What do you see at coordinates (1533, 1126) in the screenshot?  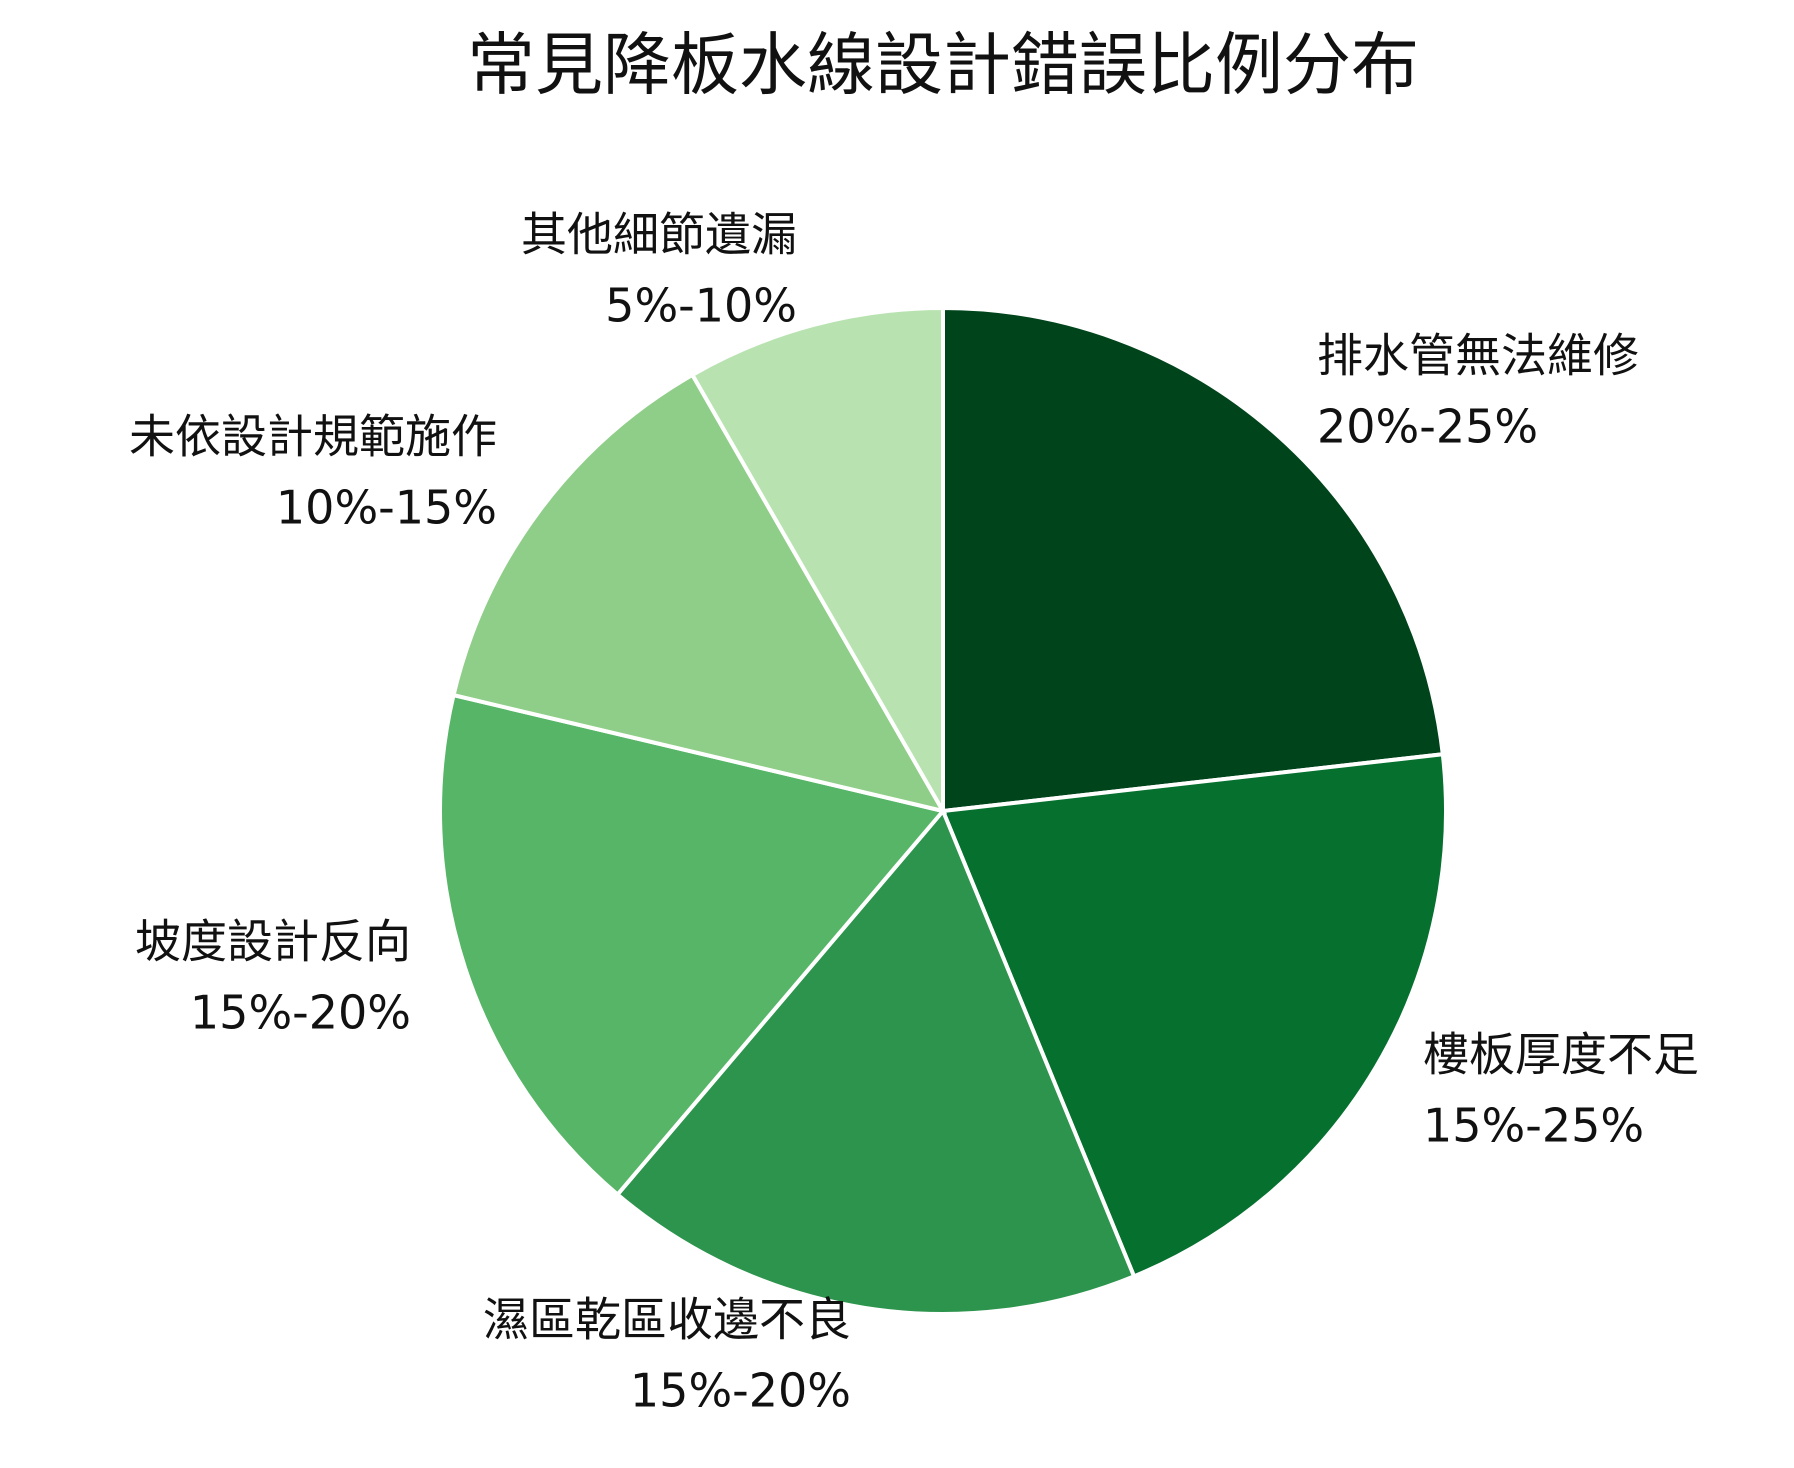 I see `slice-range-label: 15%-25%` at bounding box center [1533, 1126].